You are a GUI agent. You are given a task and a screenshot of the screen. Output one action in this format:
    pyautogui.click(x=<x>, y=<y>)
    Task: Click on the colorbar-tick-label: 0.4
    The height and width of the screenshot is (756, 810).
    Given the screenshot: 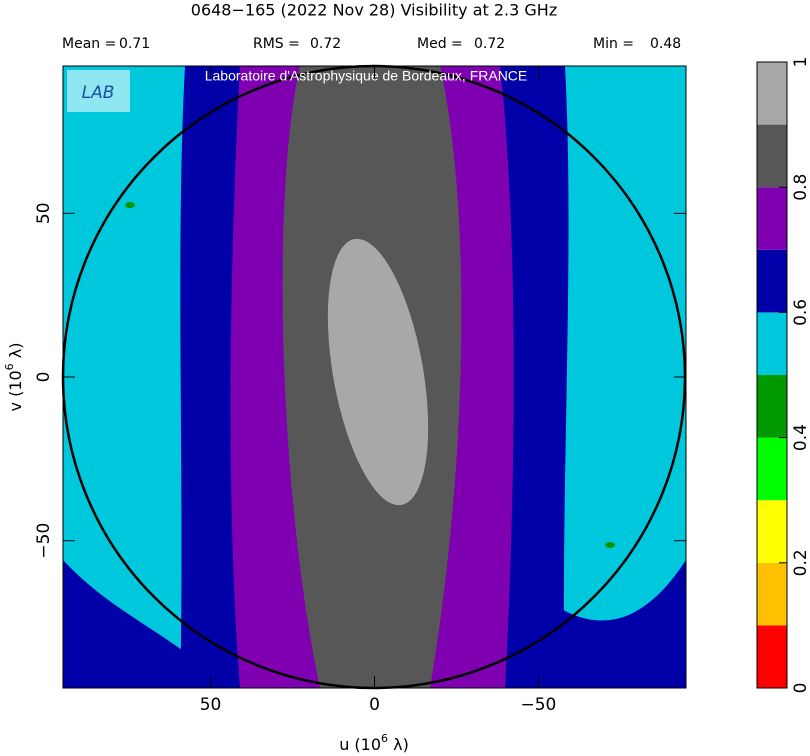 What is the action you would take?
    pyautogui.click(x=800, y=437)
    